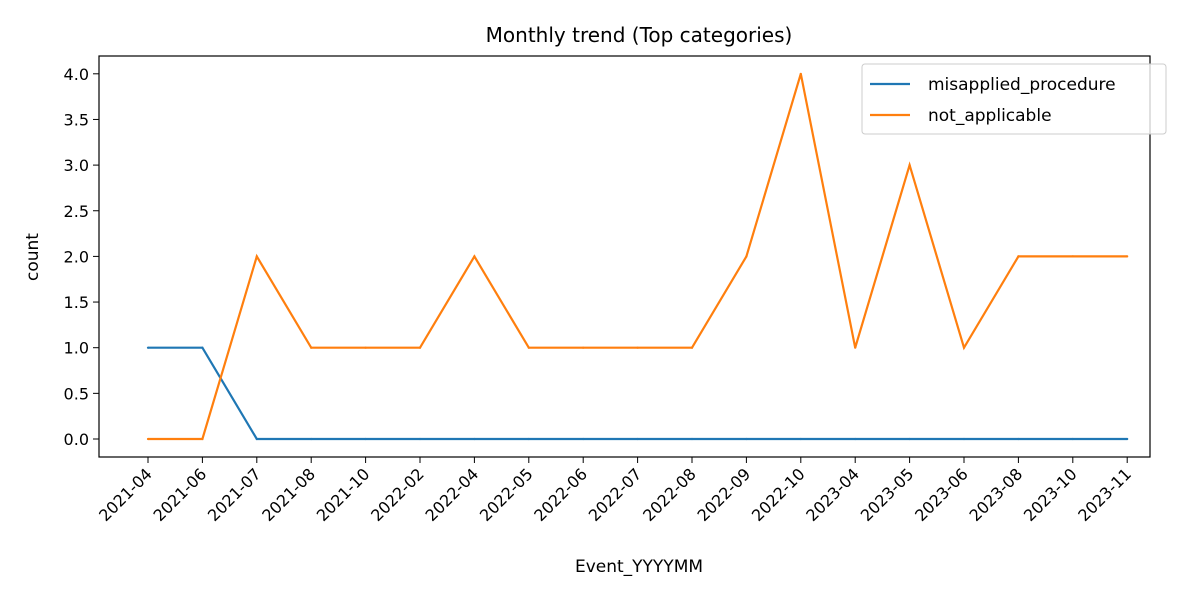 The height and width of the screenshot is (600, 1200). Describe the element at coordinates (343, 494) in the screenshot. I see `x-tick-label: 2021-10` at that location.